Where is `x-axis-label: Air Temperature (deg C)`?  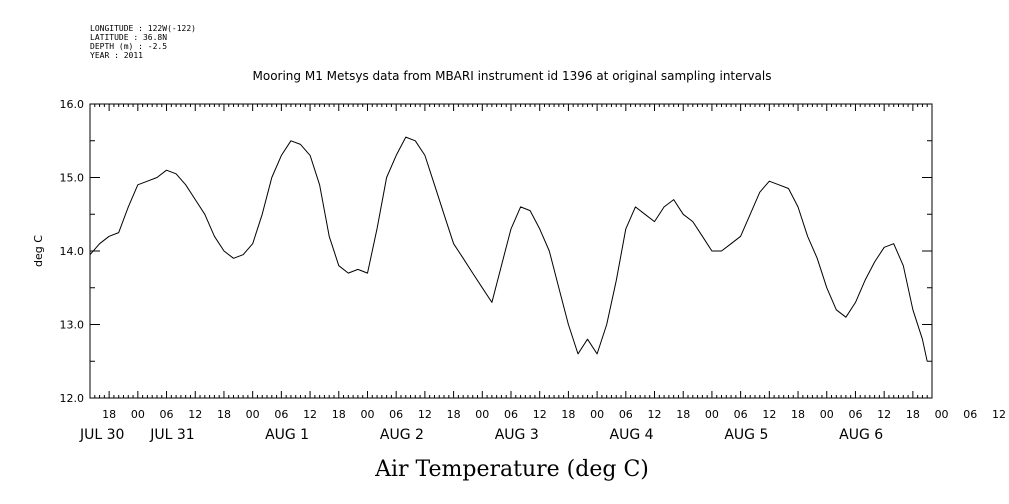
x-axis-label: Air Temperature (deg C) is located at coordinates (511, 469).